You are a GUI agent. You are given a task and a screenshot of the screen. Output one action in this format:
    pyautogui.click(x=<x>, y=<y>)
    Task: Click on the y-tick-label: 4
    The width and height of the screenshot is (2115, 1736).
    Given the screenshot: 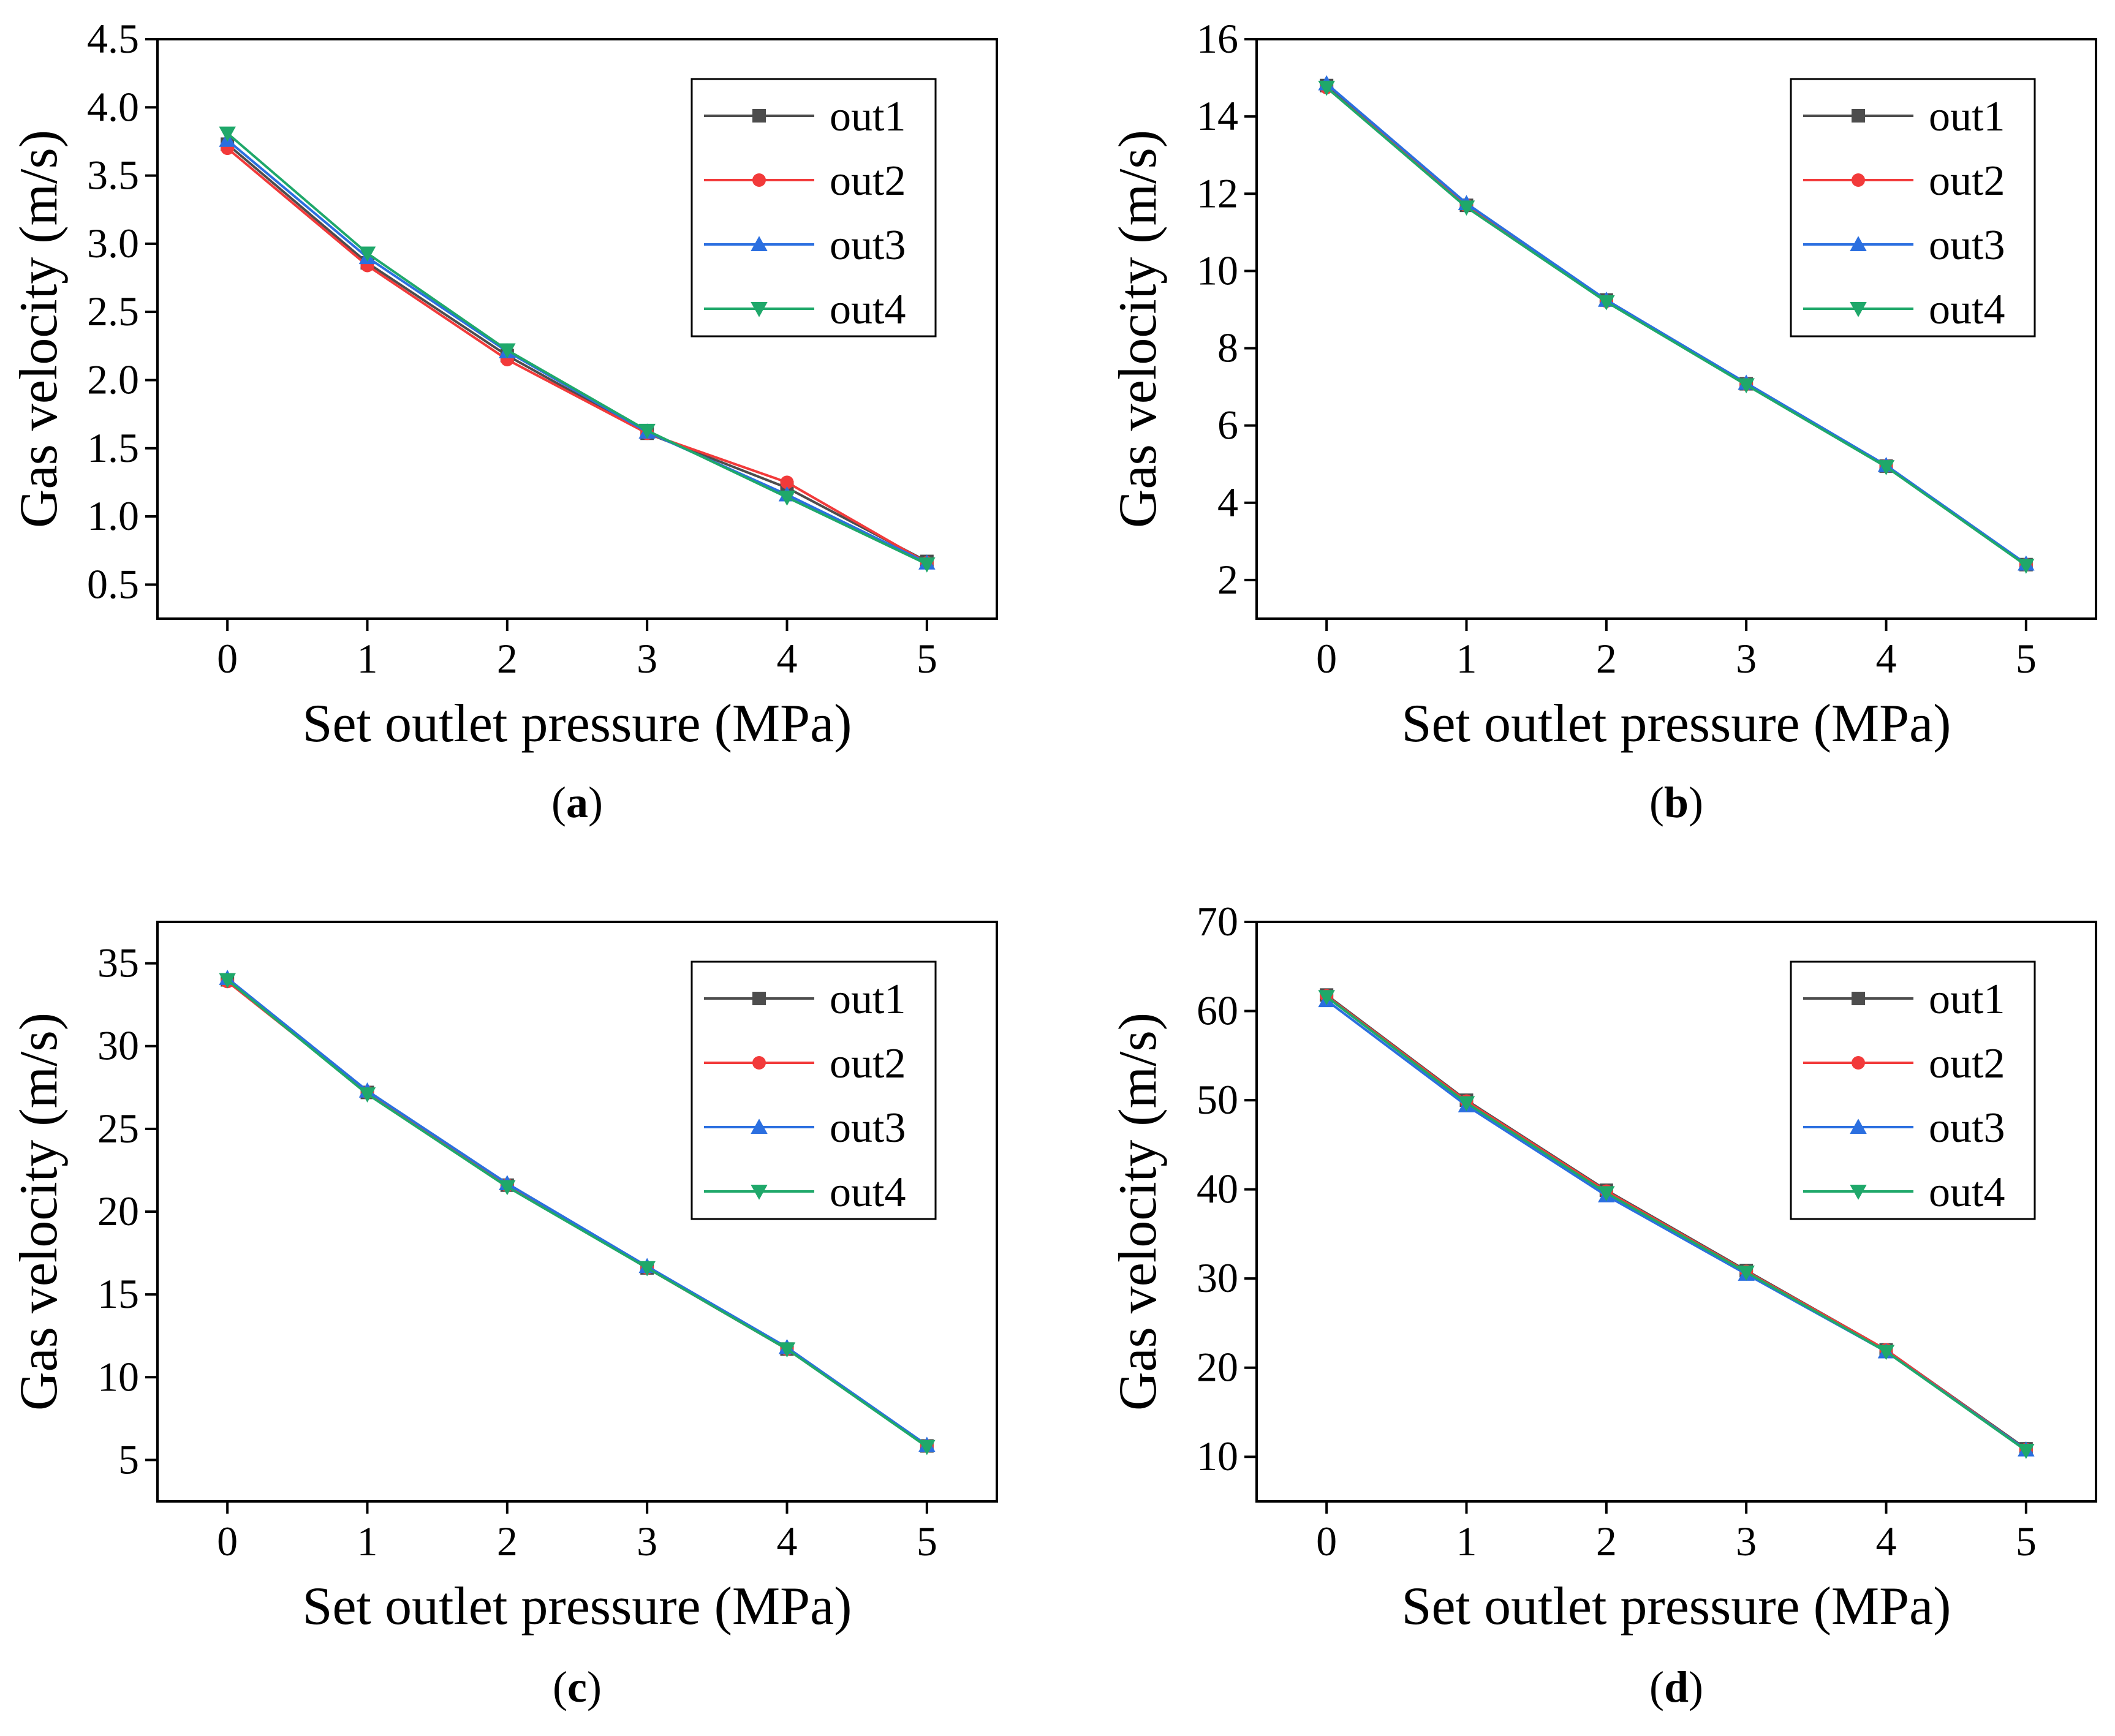 What is the action you would take?
    pyautogui.click(x=1227, y=502)
    